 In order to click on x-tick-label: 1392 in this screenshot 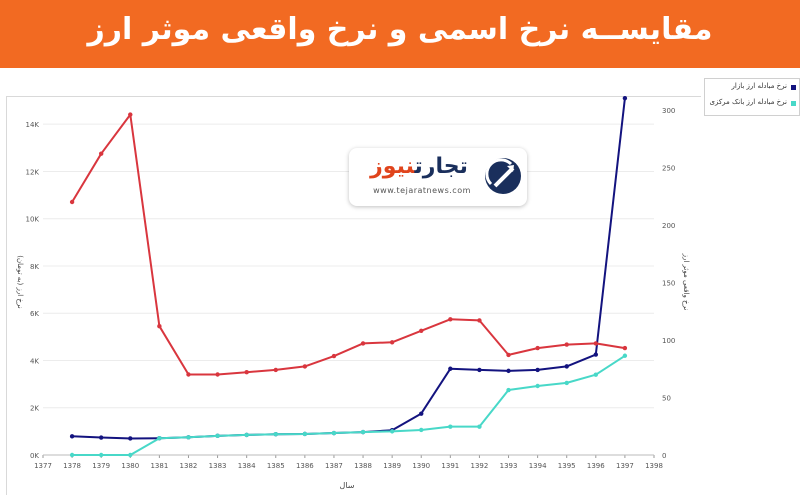, I will do `click(480, 466)`.